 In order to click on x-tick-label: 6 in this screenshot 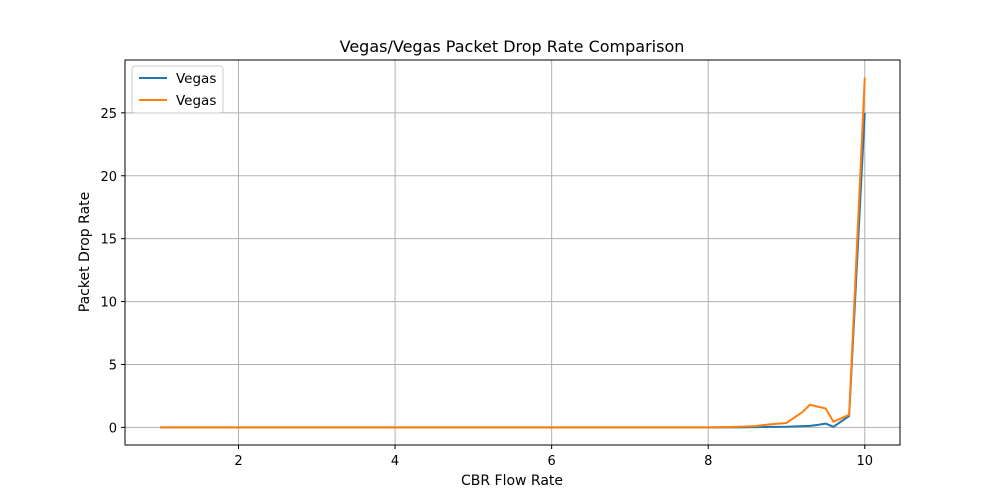, I will do `click(552, 461)`.